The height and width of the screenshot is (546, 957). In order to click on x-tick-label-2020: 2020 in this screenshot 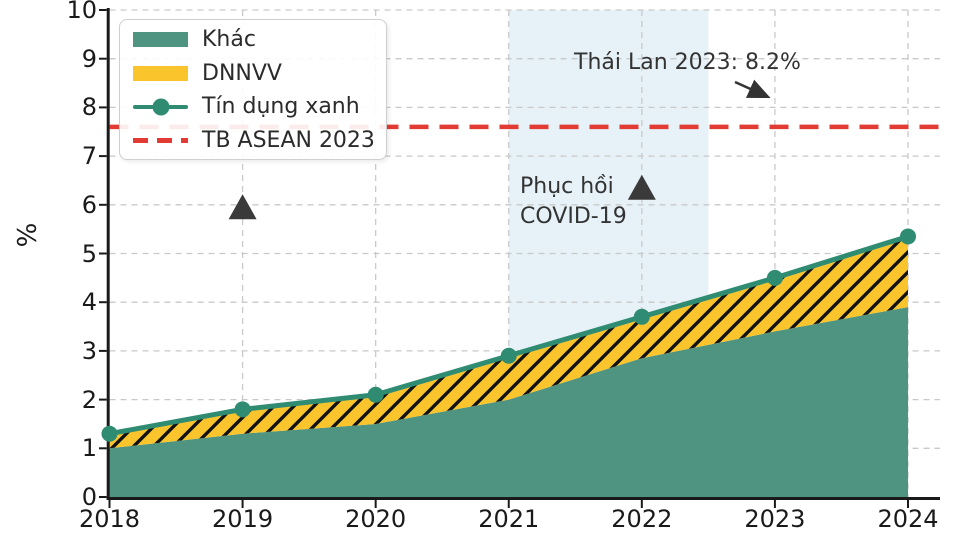, I will do `click(376, 519)`.